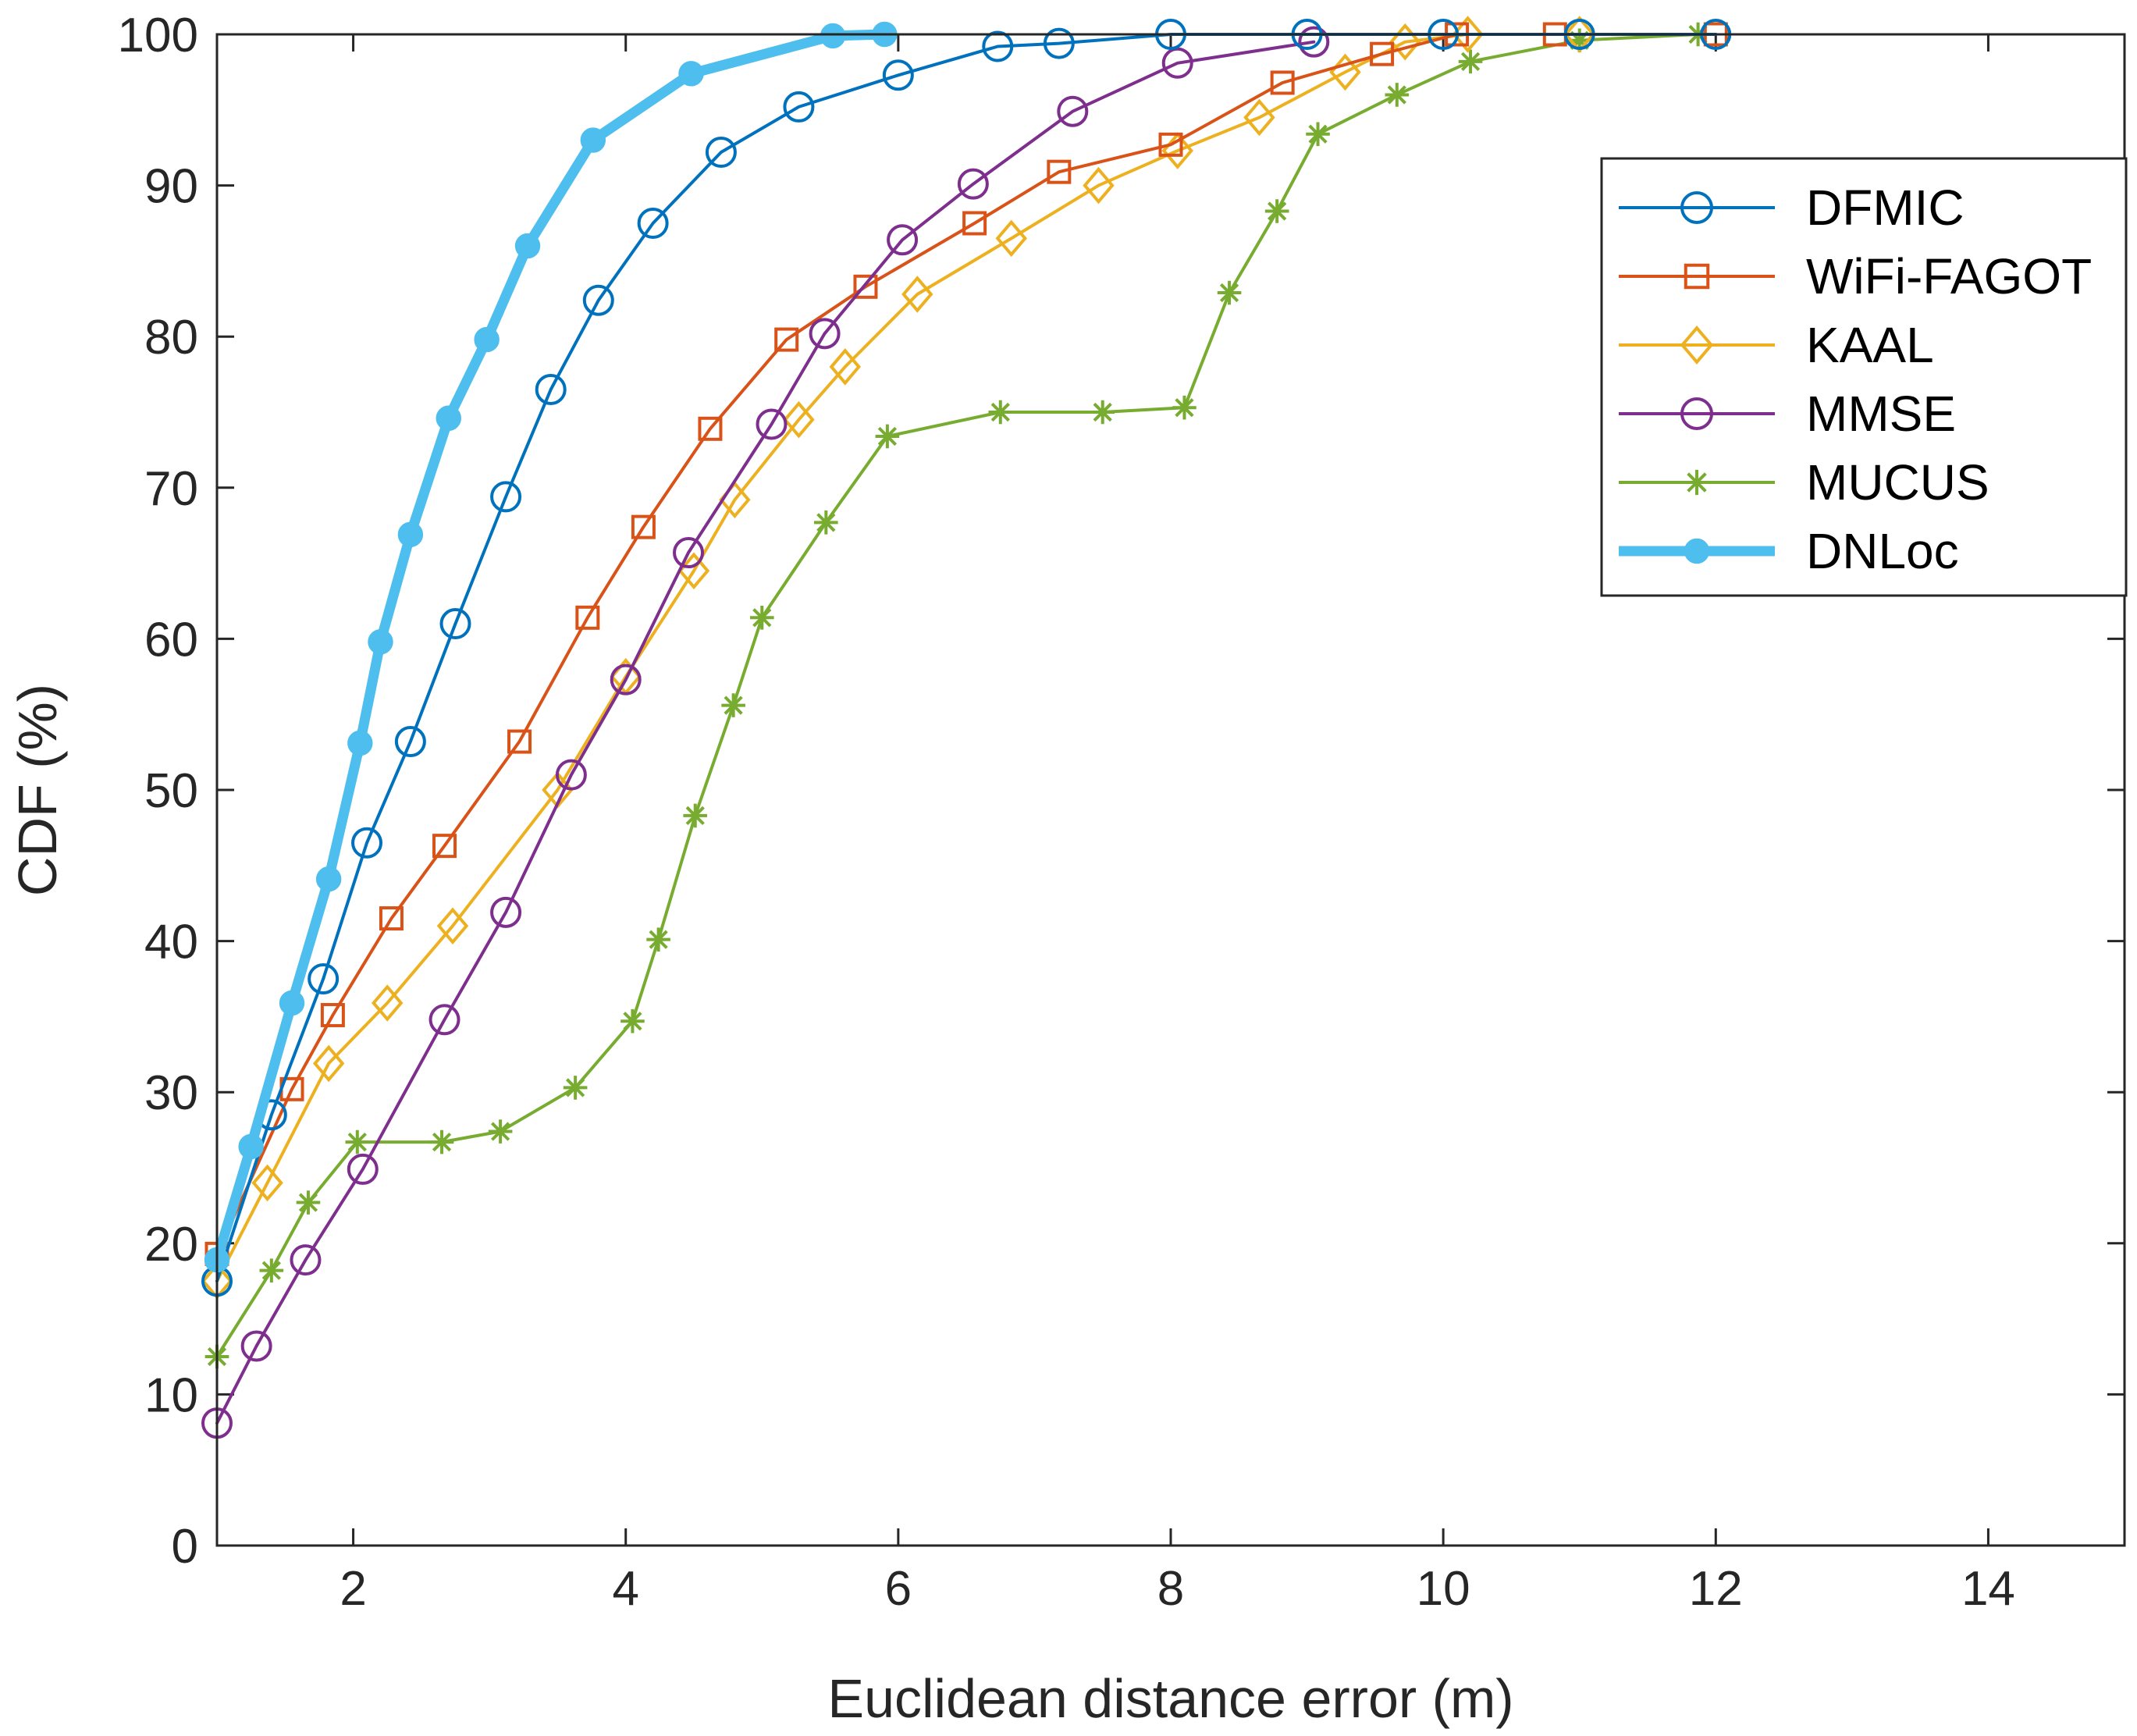  What do you see at coordinates (898, 1589) in the screenshot?
I see `x-tick-label: 6` at bounding box center [898, 1589].